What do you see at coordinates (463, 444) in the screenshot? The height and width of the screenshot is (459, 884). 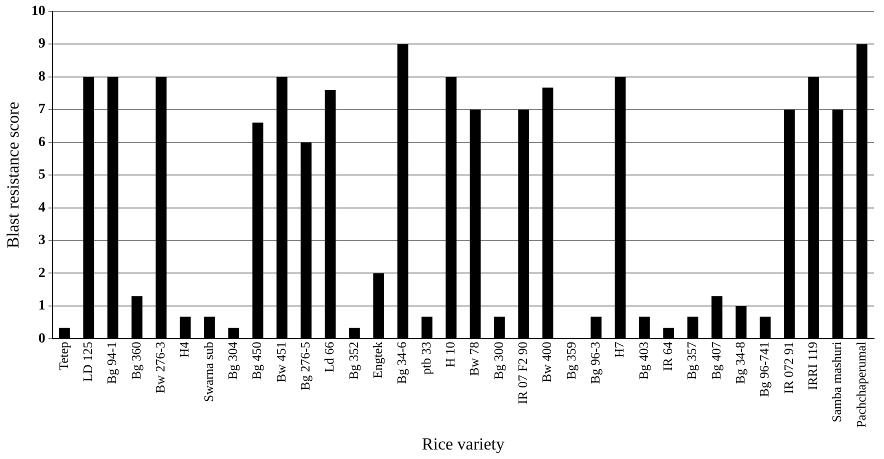 I see `x-axis-title: Rice variety` at bounding box center [463, 444].